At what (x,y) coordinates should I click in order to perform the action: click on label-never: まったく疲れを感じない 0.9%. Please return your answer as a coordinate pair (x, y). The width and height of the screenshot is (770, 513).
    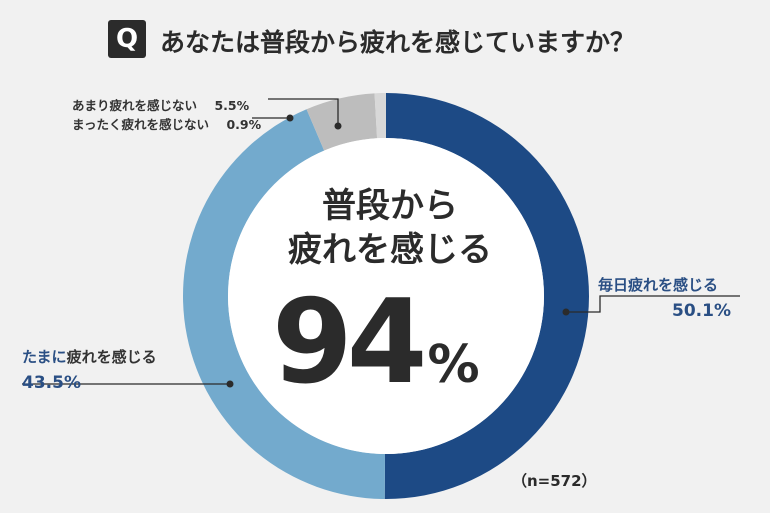
    Looking at the image, I should click on (166, 123).